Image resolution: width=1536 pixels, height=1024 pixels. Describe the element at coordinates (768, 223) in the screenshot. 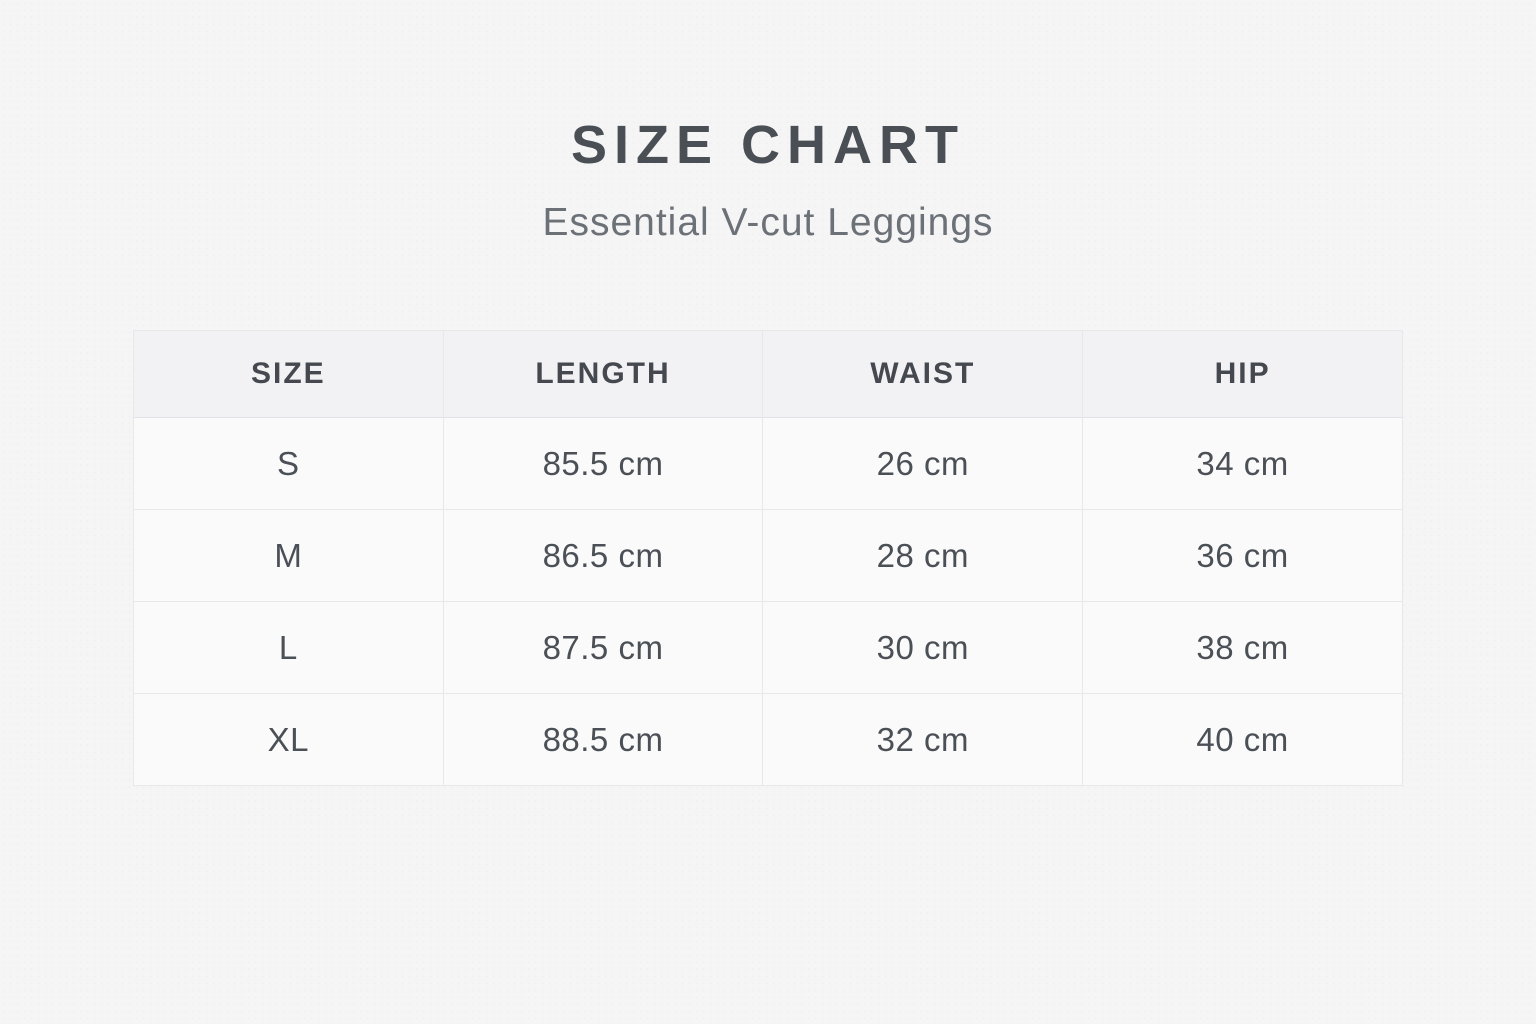

I see `page-subtitle: Essential V-cut Leggings` at that location.